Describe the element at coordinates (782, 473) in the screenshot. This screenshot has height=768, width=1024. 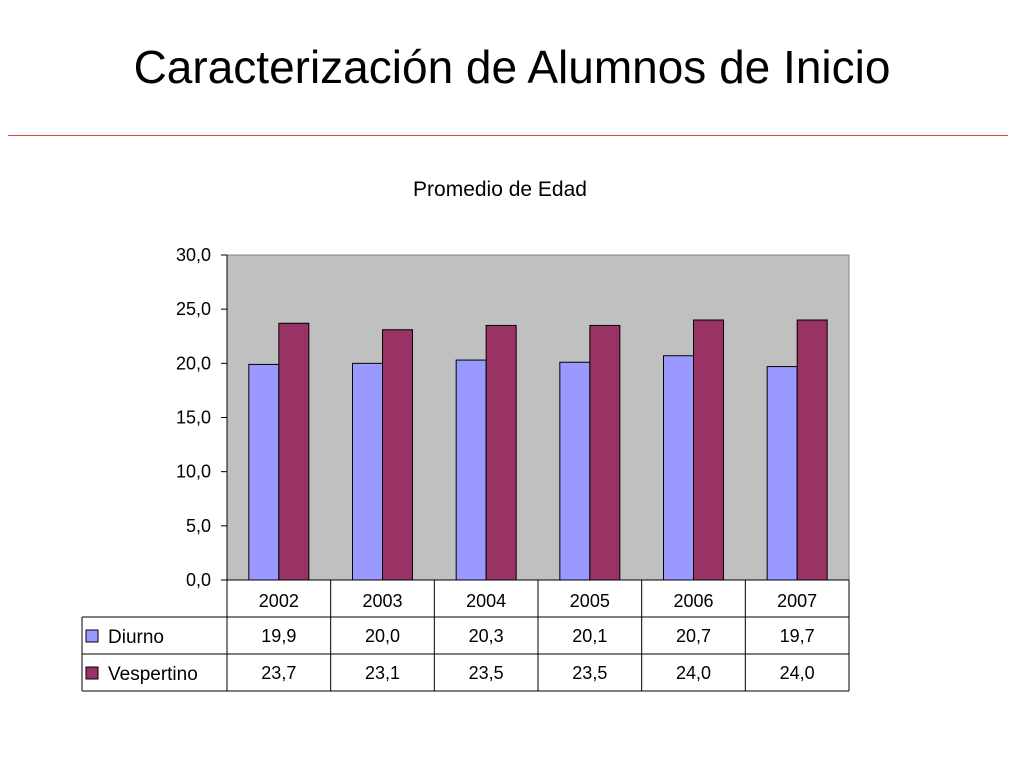
I see `bar-diurno-2007` at that location.